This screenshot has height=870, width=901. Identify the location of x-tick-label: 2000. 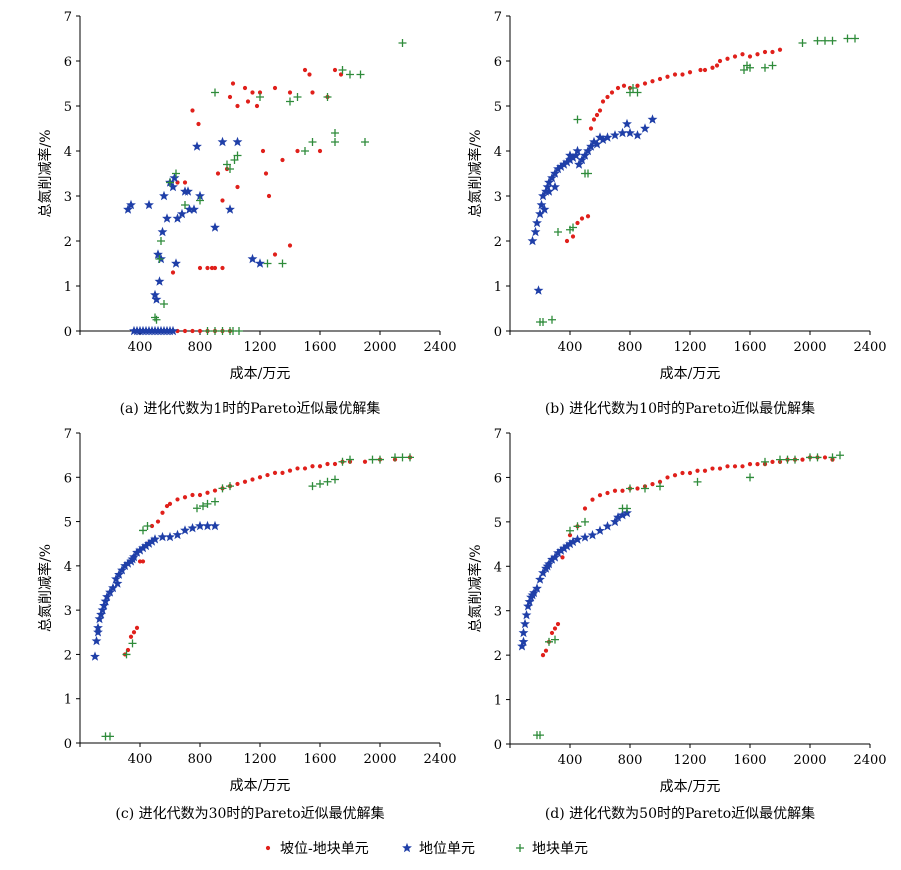
(379, 759).